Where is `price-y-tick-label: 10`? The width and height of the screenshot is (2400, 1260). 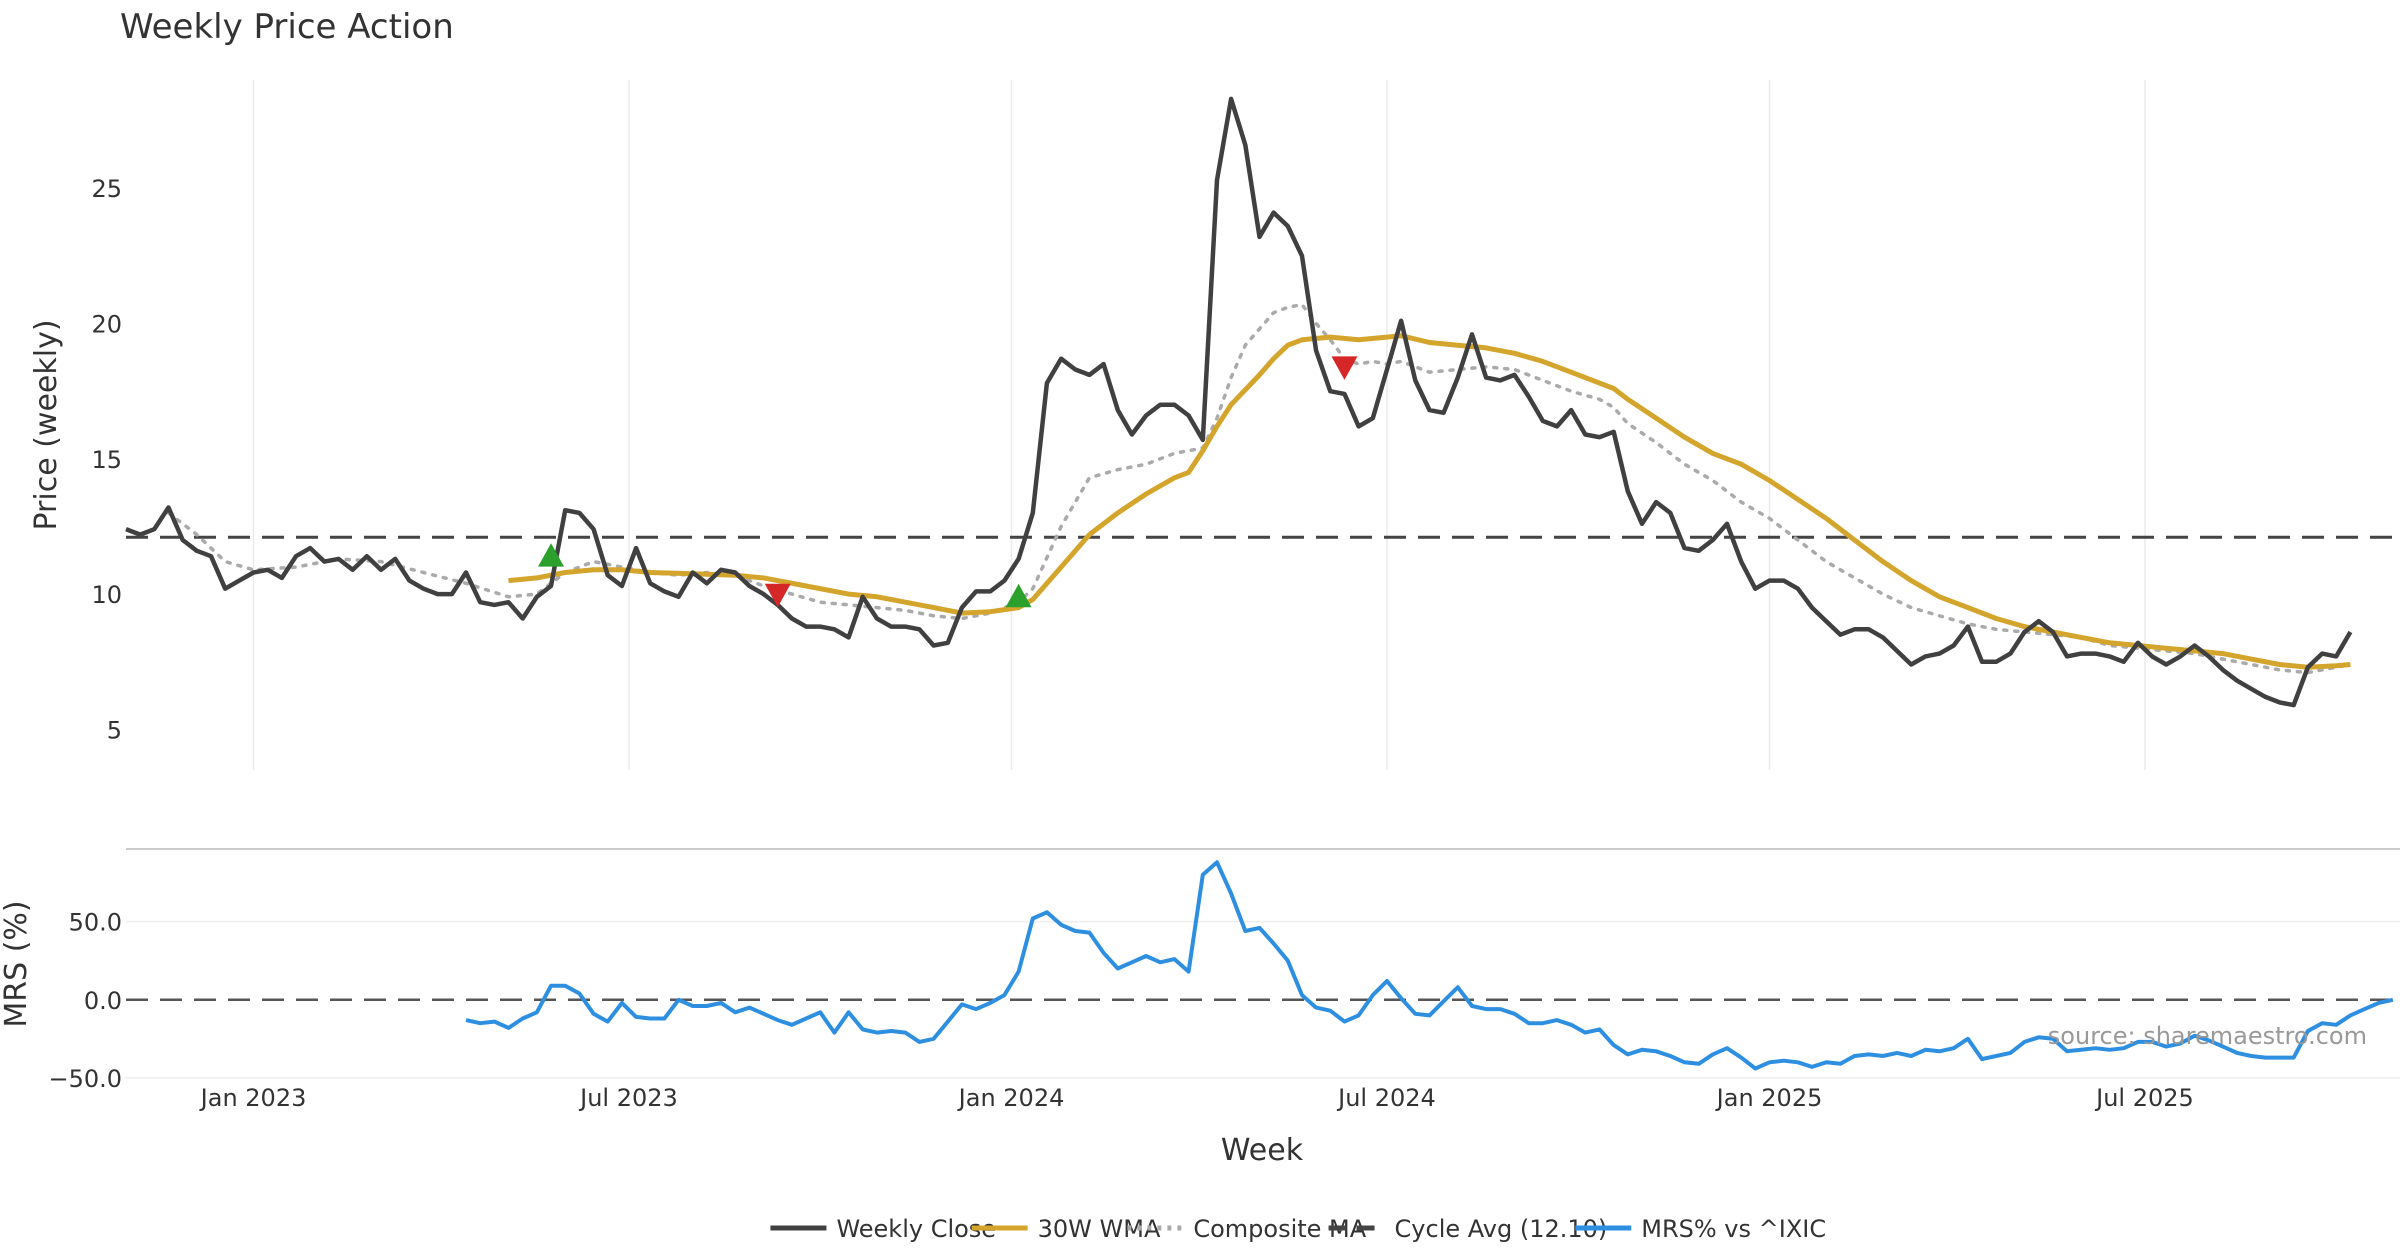
price-y-tick-label: 10 is located at coordinates (106, 595).